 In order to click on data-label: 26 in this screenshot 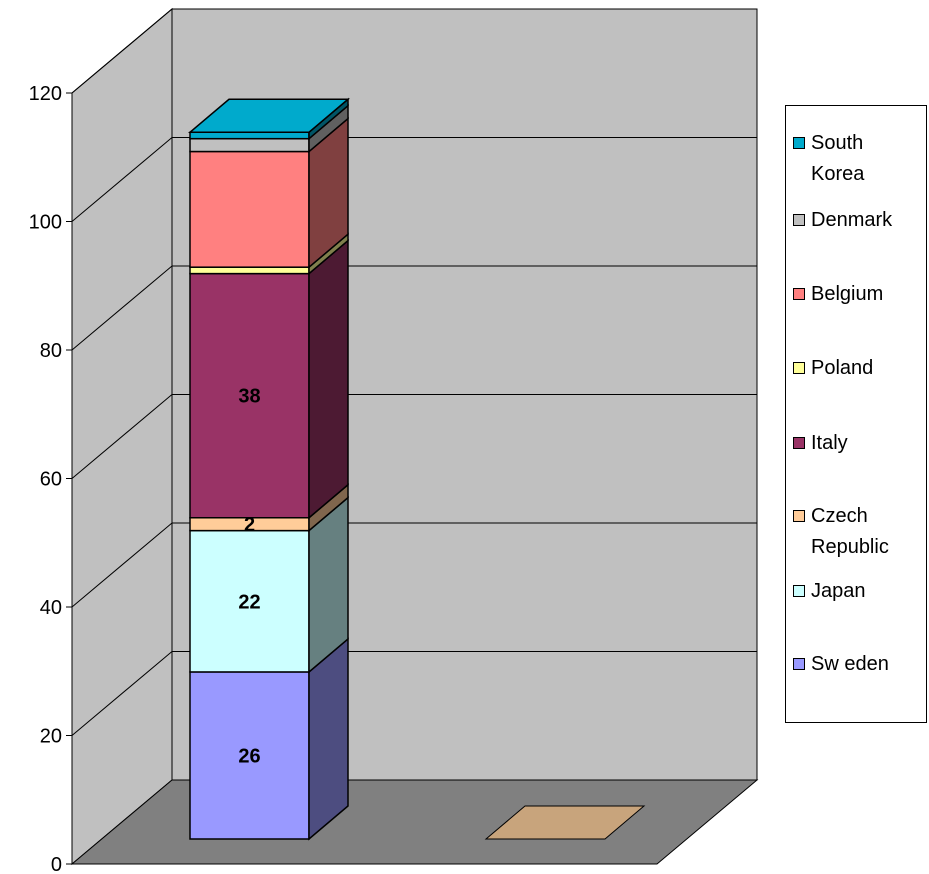, I will do `click(249, 756)`.